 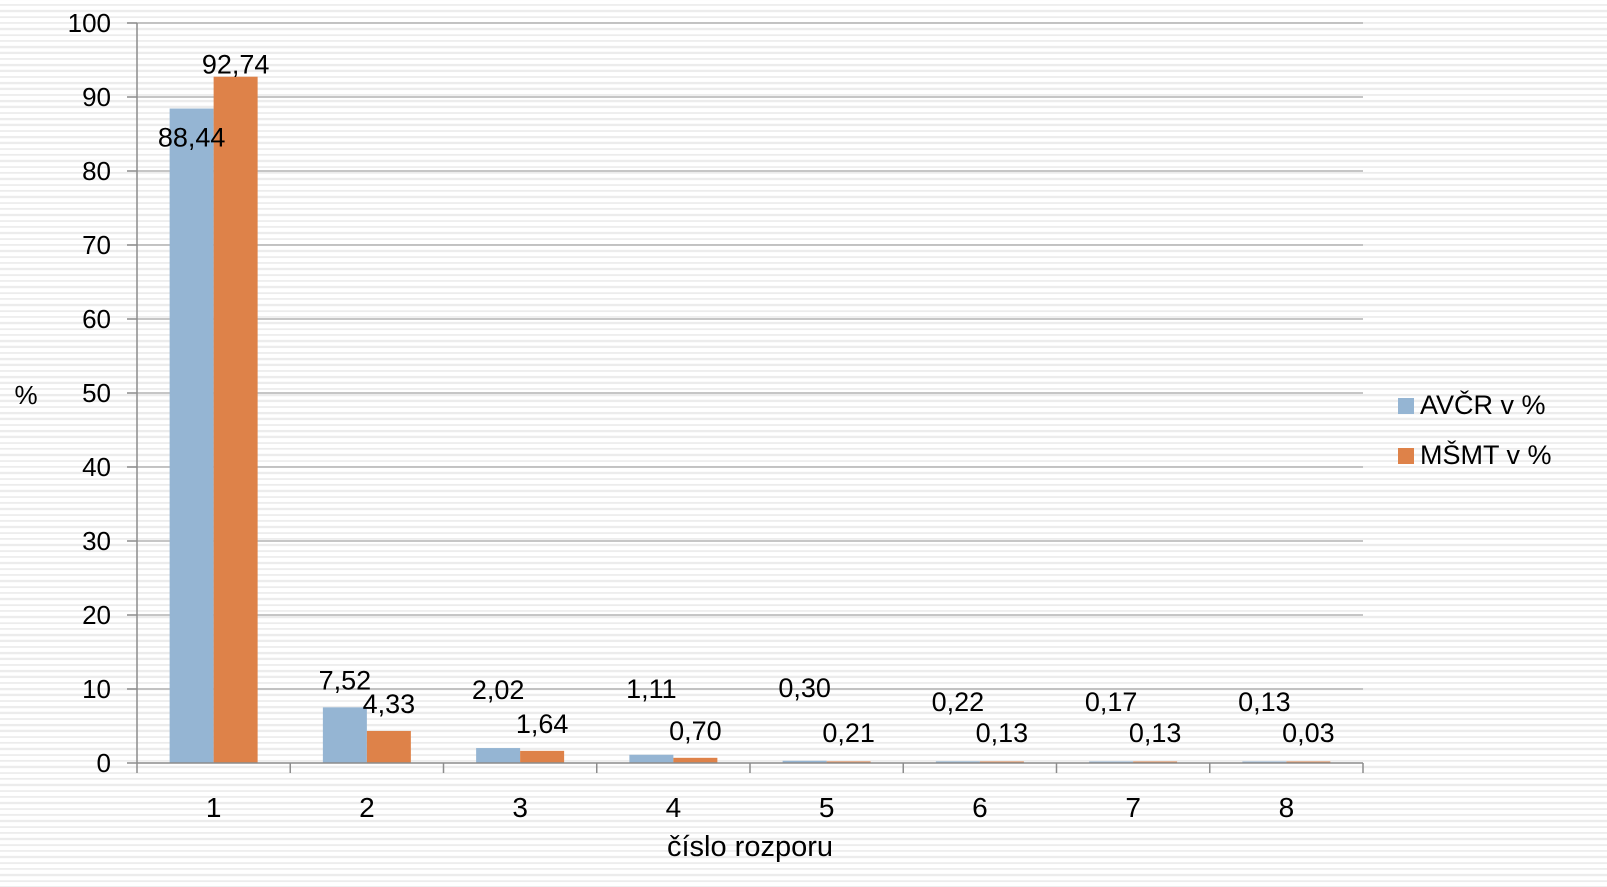 I want to click on legend-swatch-msmt, so click(x=1406, y=456).